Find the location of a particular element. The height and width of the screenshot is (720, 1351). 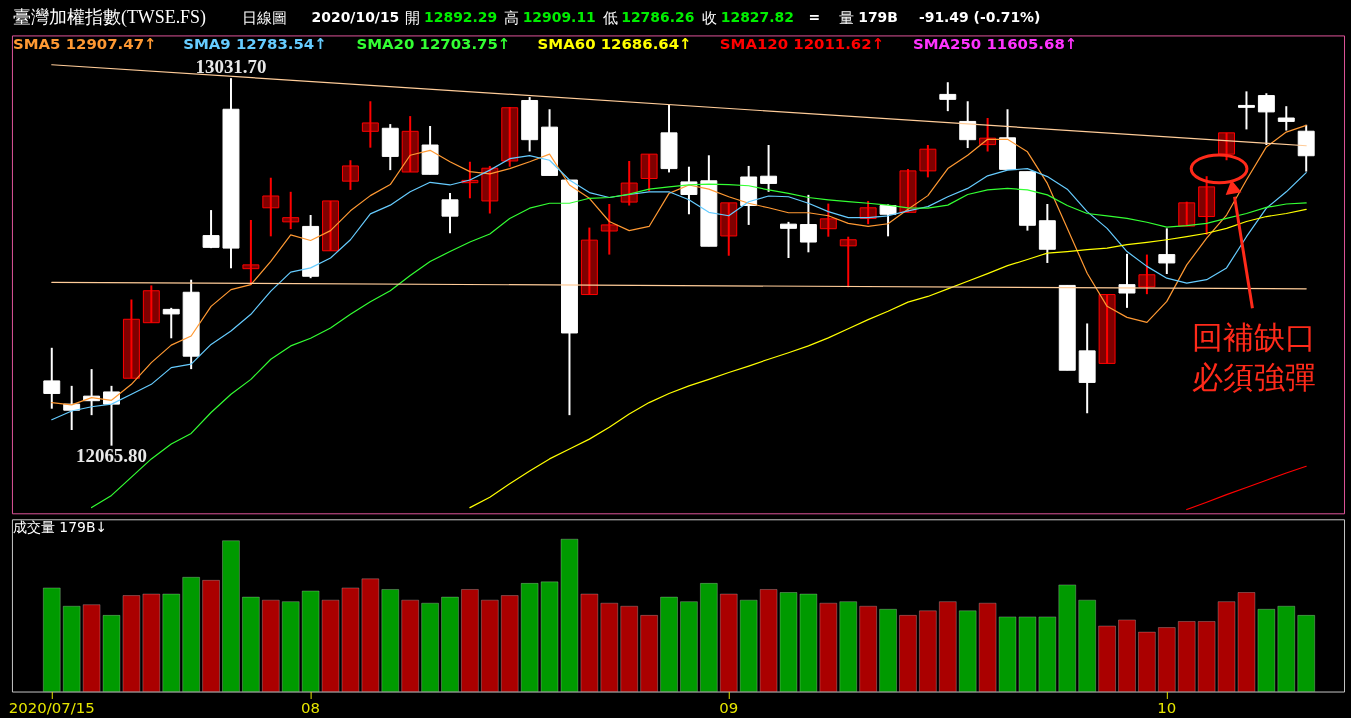

x-tick-label: 09 is located at coordinates (729, 707).